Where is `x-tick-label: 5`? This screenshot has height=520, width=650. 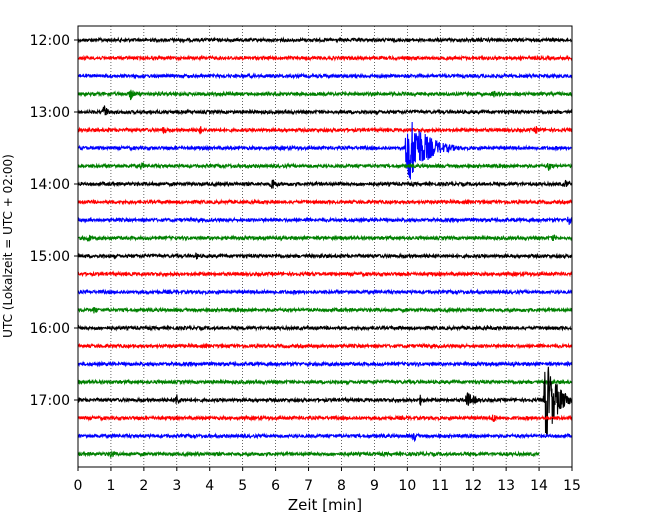 x-tick-label: 5 is located at coordinates (242, 486).